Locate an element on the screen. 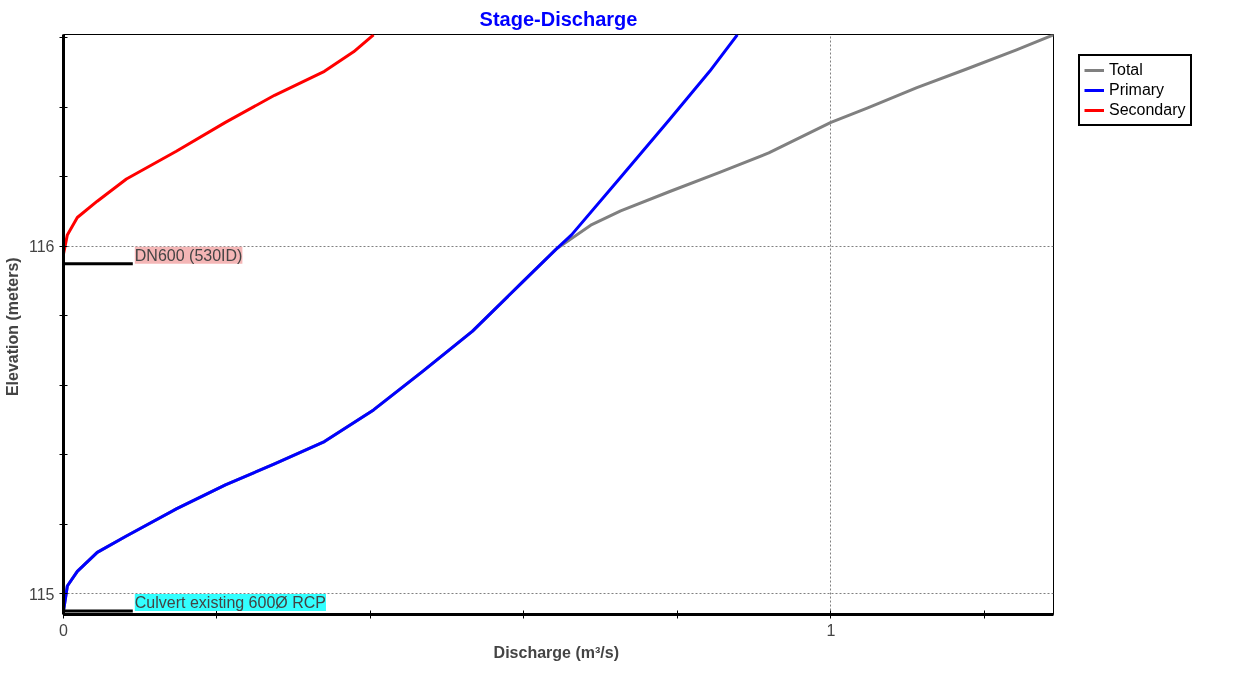 The height and width of the screenshot is (699, 1255). x-tick-label: 0 is located at coordinates (64, 630).